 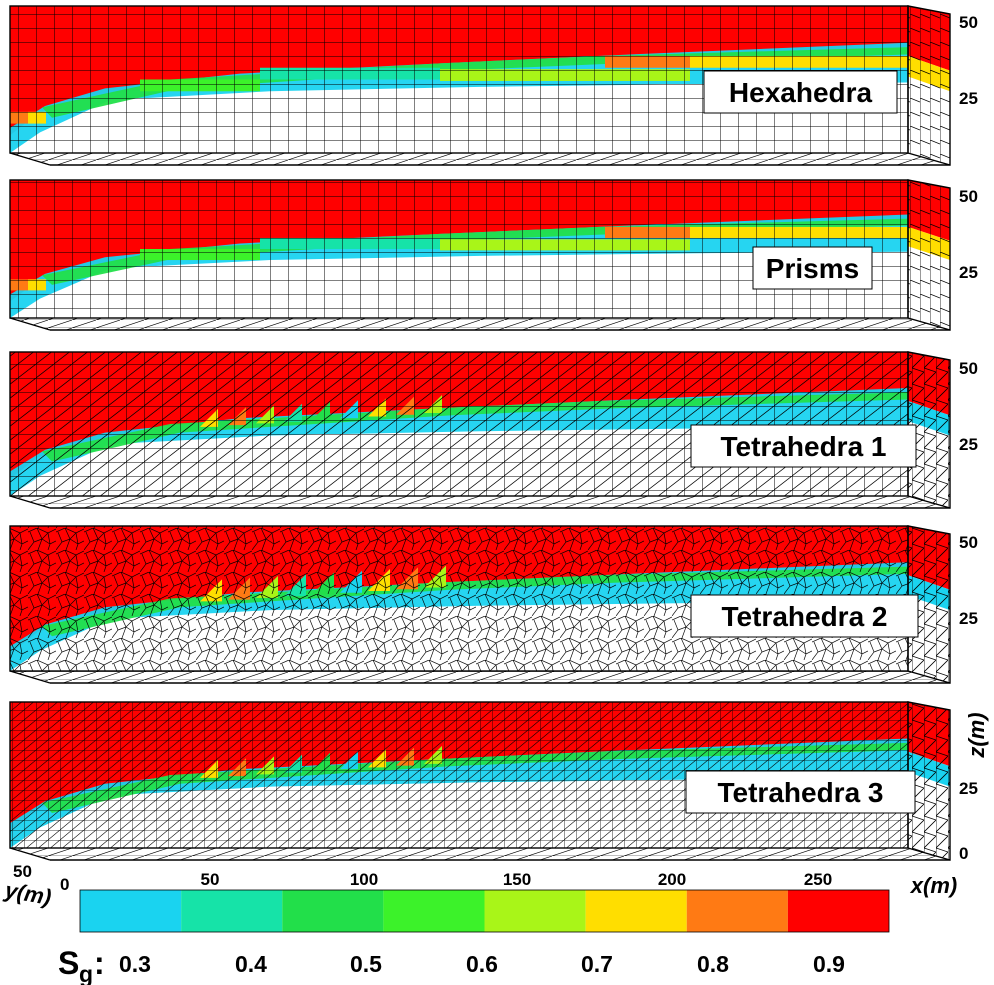 What do you see at coordinates (818, 879) in the screenshot?
I see `x-axis-tick-label: 250` at bounding box center [818, 879].